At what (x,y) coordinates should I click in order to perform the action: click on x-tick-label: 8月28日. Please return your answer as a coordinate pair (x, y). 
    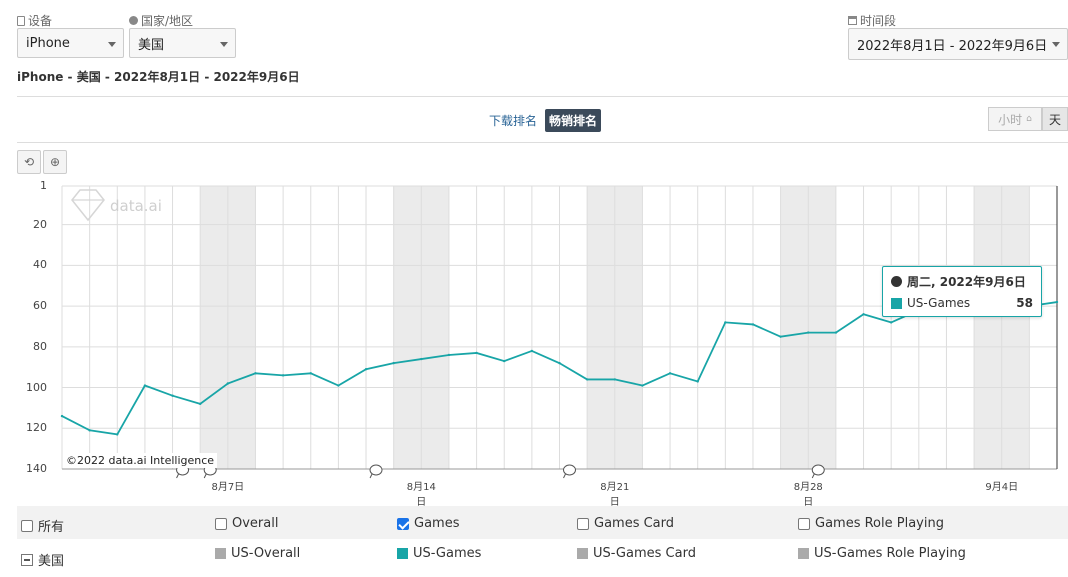
    Looking at the image, I should click on (808, 495).